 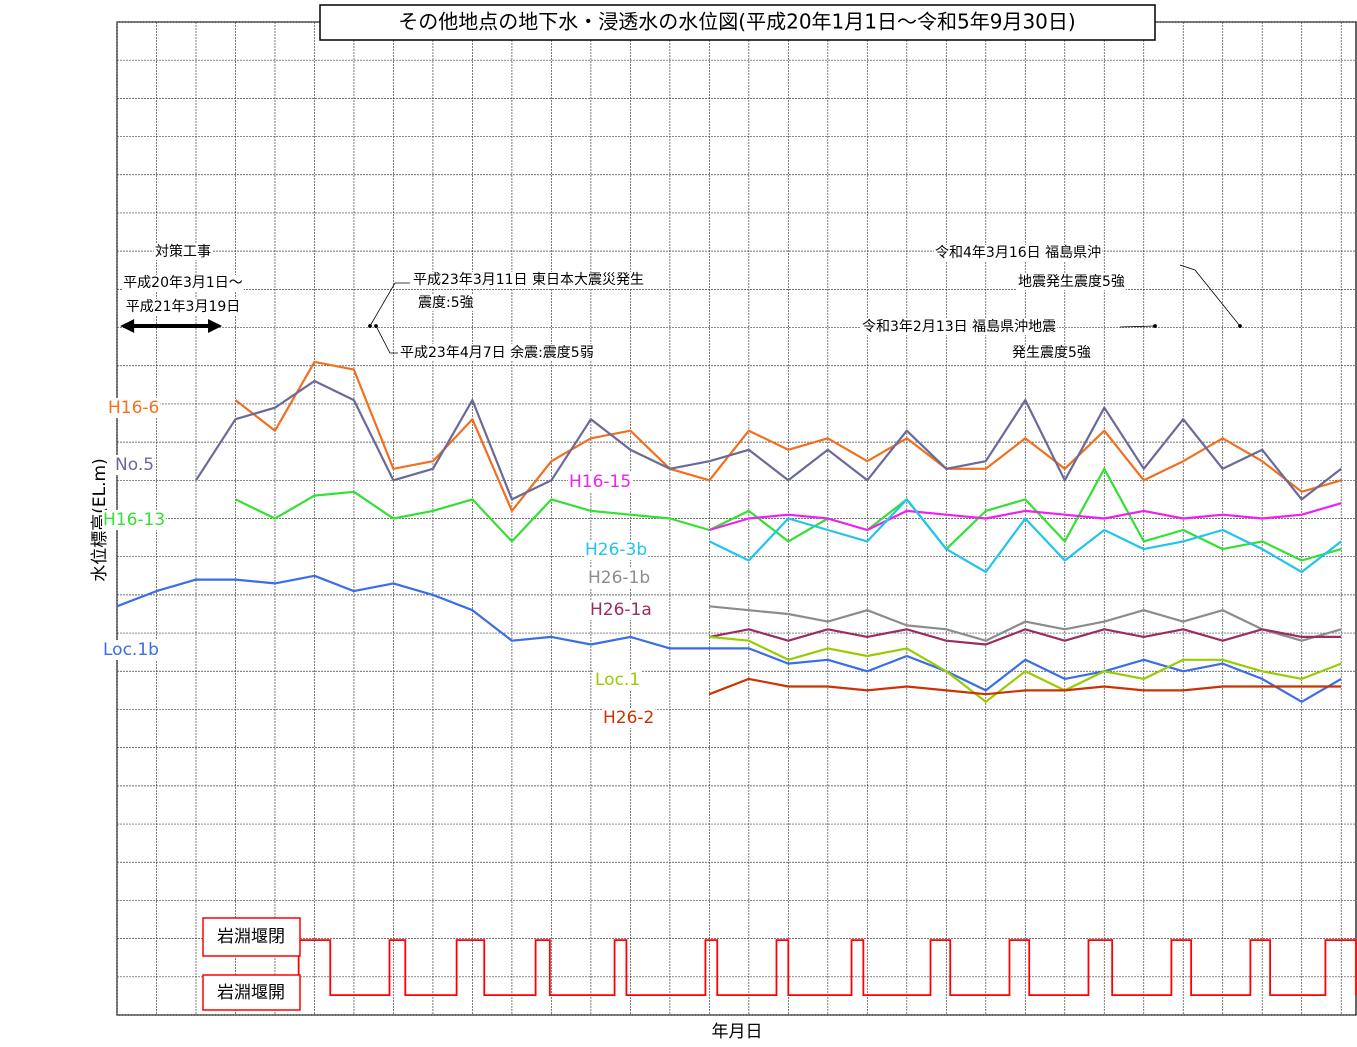 I want to click on chart-title: その他地点の地下水・浸透水の水位図(平成20年1月1日～令和5年9月30日), so click(x=736, y=22).